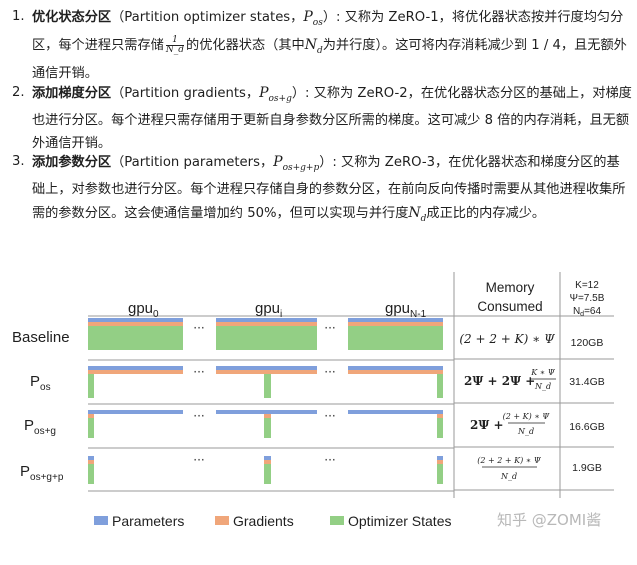  What do you see at coordinates (18, 92) in the screenshot?
I see `list-number: 2.` at bounding box center [18, 92].